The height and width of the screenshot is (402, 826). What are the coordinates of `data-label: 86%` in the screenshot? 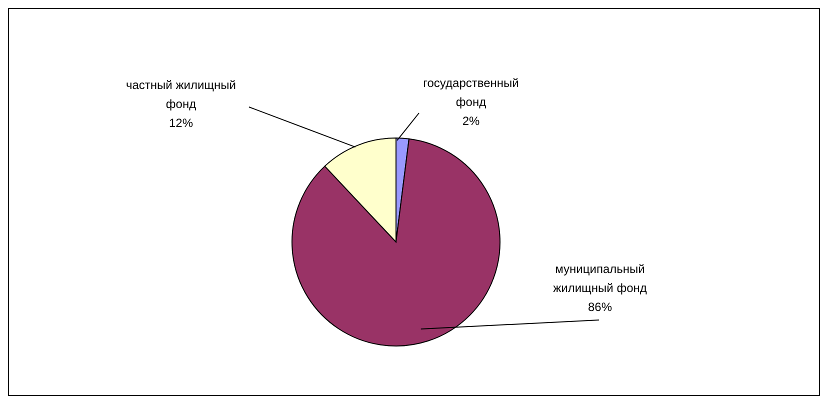 It's located at (600, 307).